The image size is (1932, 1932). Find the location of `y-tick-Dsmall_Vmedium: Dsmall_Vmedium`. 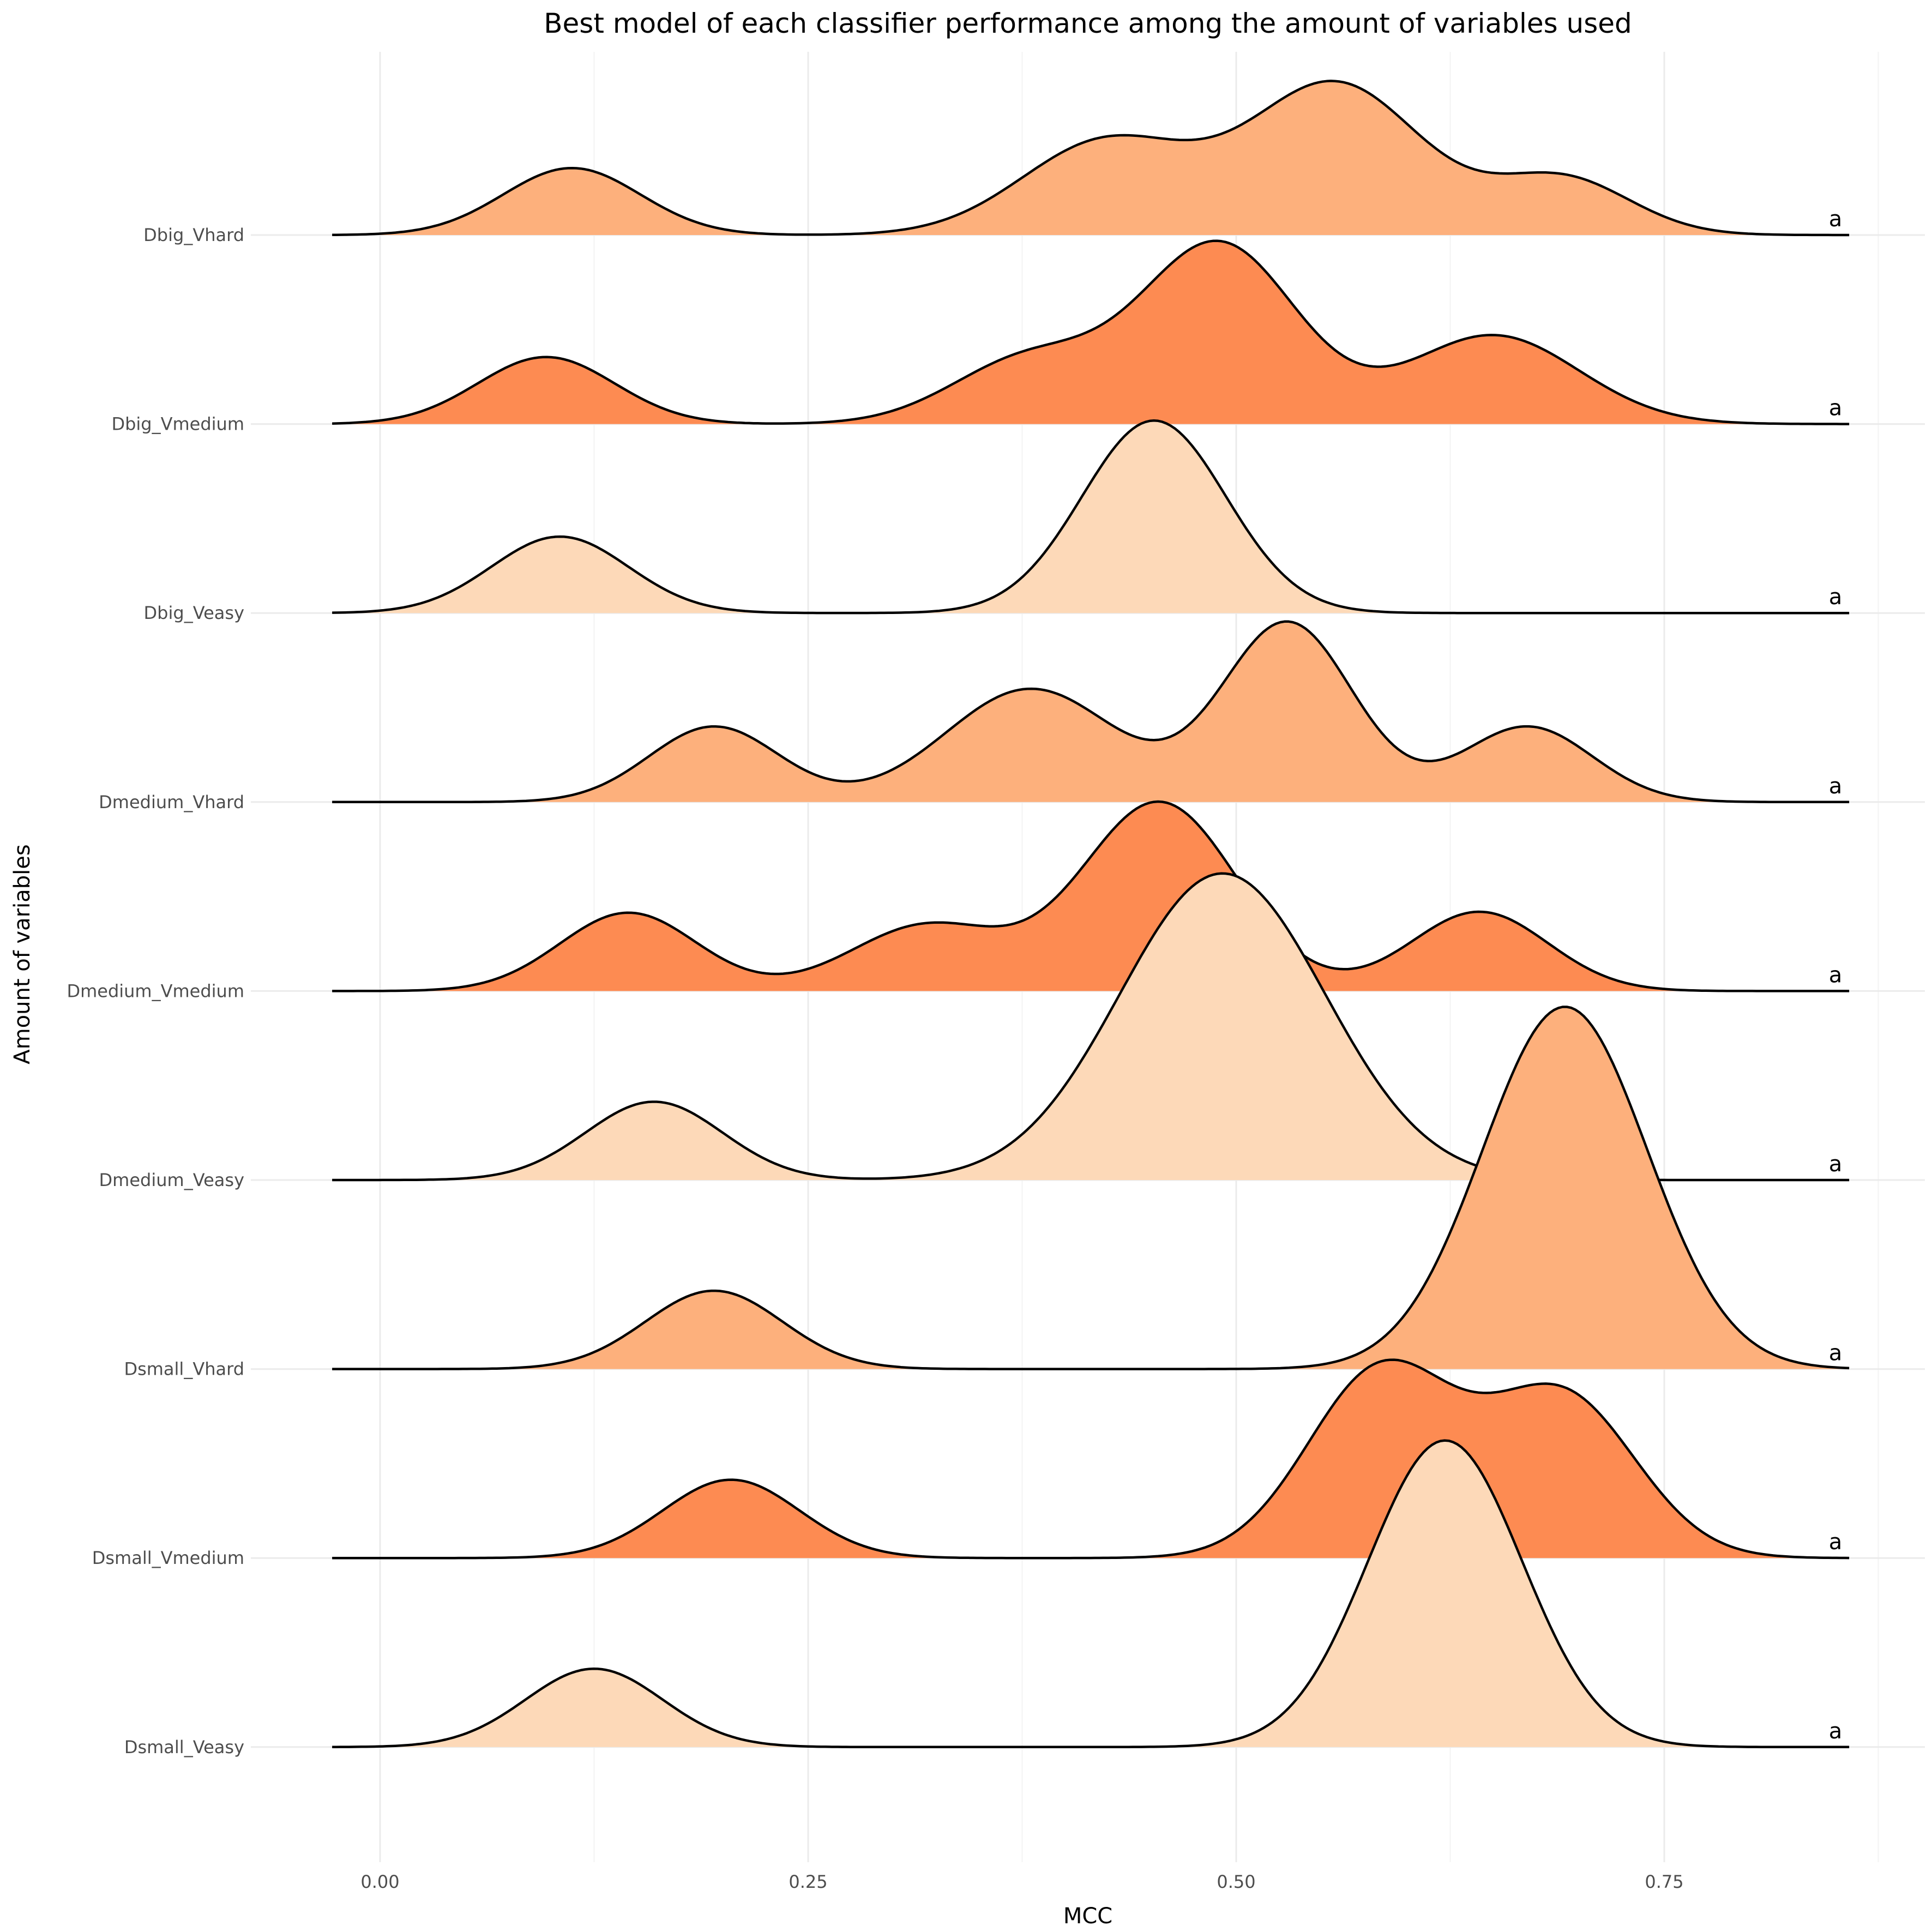

y-tick-Dsmall_Vmedium: Dsmall_Vmedium is located at coordinates (168, 1558).